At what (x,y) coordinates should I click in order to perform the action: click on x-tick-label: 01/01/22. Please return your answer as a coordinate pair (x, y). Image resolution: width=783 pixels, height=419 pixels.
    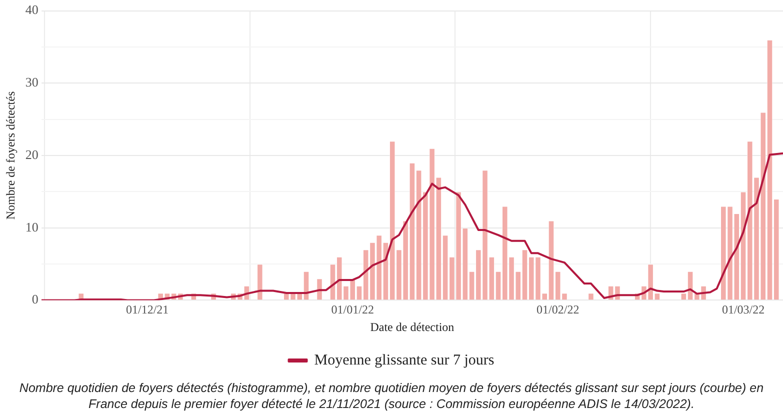
    Looking at the image, I should click on (352, 309).